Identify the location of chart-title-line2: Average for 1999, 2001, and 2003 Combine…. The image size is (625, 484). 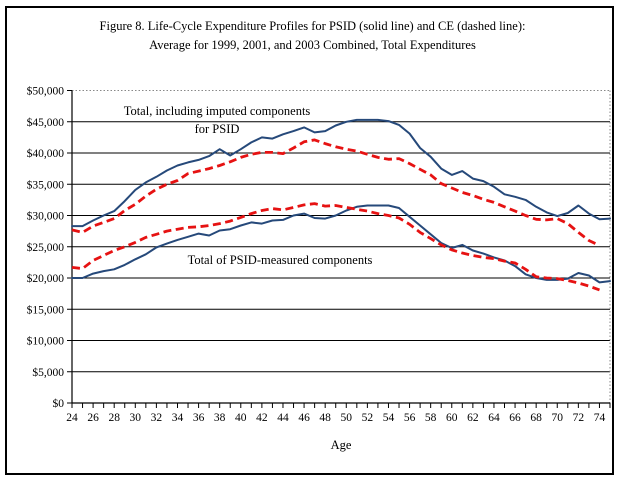
(312, 45).